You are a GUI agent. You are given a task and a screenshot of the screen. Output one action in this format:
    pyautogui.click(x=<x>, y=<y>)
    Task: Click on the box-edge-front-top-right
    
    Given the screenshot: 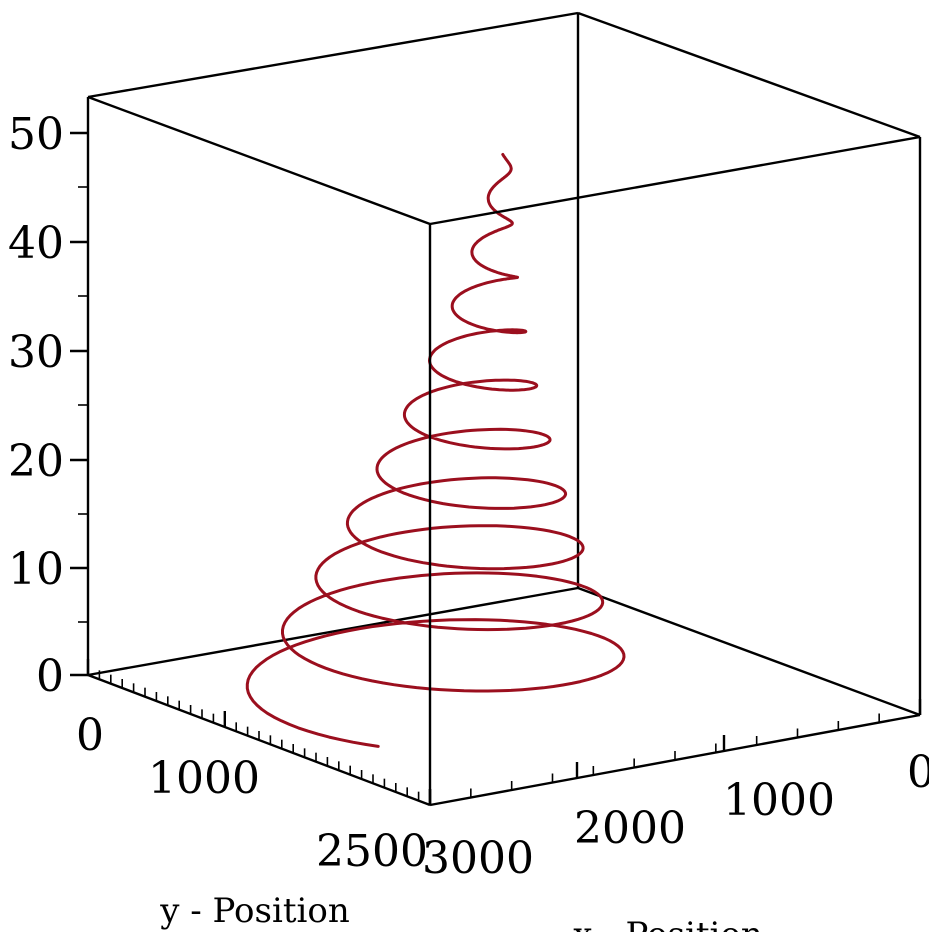 What is the action you would take?
    pyautogui.click(x=675, y=180)
    